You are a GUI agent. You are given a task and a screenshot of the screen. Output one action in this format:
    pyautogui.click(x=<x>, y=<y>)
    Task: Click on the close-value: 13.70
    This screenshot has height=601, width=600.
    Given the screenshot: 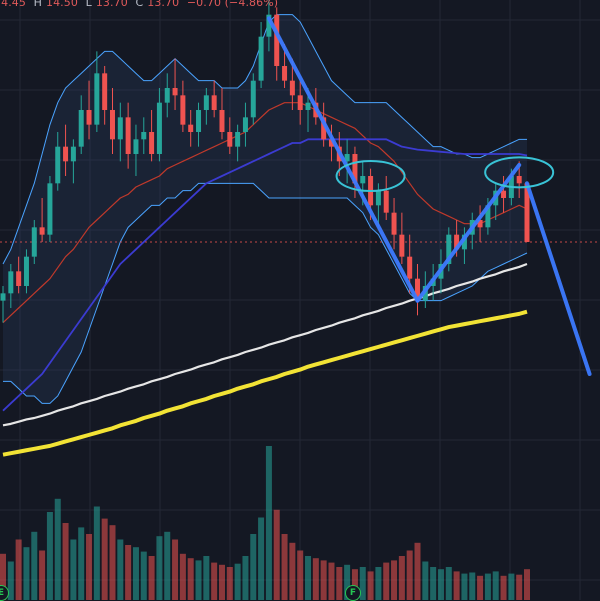 What is the action you would take?
    pyautogui.click(x=163, y=4)
    